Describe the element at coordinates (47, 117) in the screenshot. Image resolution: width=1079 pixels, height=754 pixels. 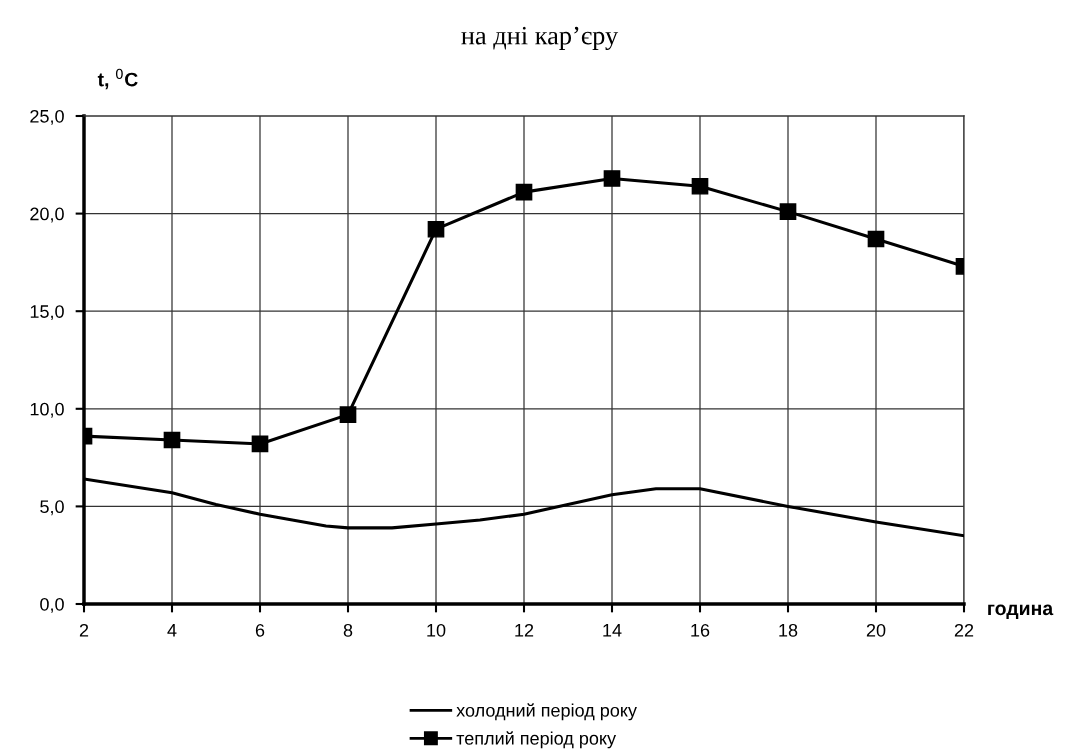
I see `y-tick-label: 25,0` at that location.